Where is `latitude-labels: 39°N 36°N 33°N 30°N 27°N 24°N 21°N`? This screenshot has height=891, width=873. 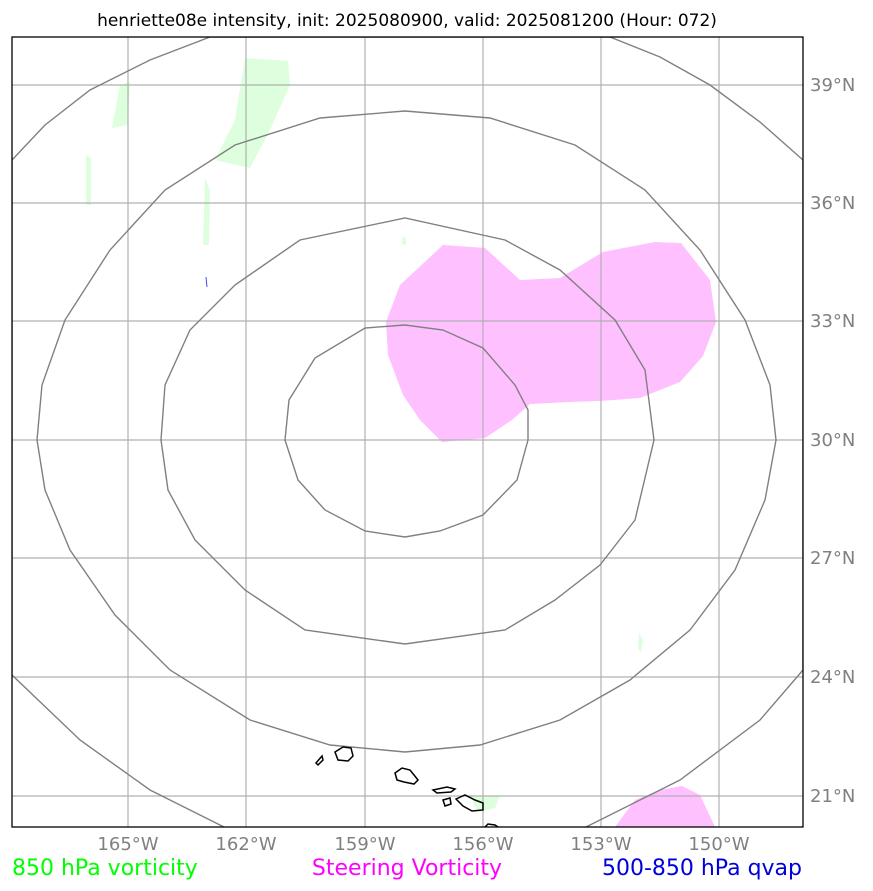 latitude-labels: 39°N 36°N 33°N 30°N 27°N 24°N 21°N is located at coordinates (832, 441).